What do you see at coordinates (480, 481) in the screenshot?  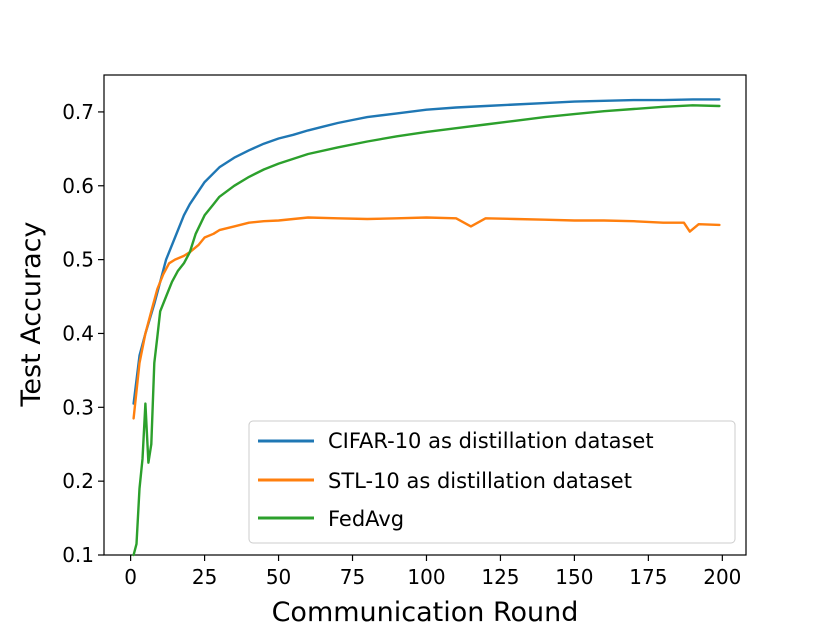 I see `legend-label-stl: STL-10 as distillation dataset` at bounding box center [480, 481].